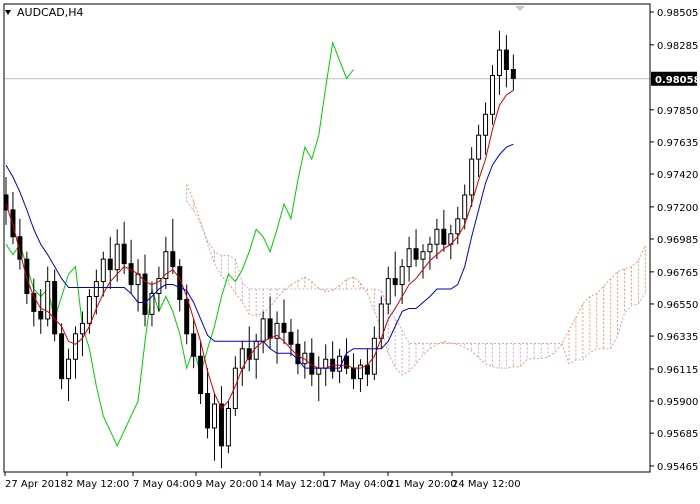 The height and width of the screenshot is (504, 700). Describe the element at coordinates (677, 337) in the screenshot. I see `price-tick-label: 0.96335` at that location.